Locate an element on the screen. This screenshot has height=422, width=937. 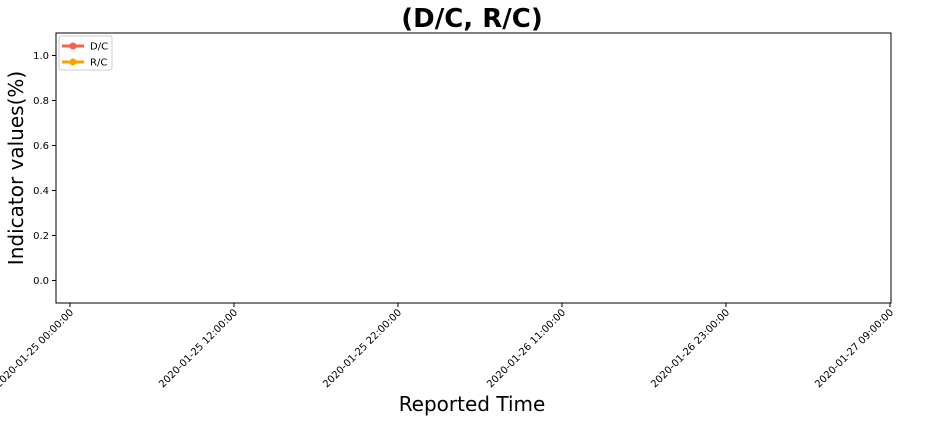
y-tick-label: 0.0 is located at coordinates (41, 281).